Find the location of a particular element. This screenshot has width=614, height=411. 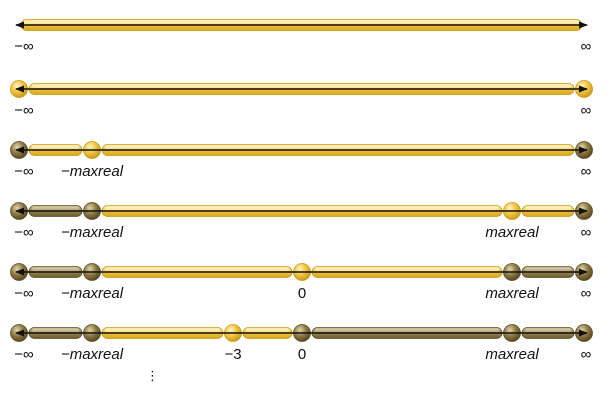

continuation-ellipsis: ⋮ is located at coordinates (152, 376).